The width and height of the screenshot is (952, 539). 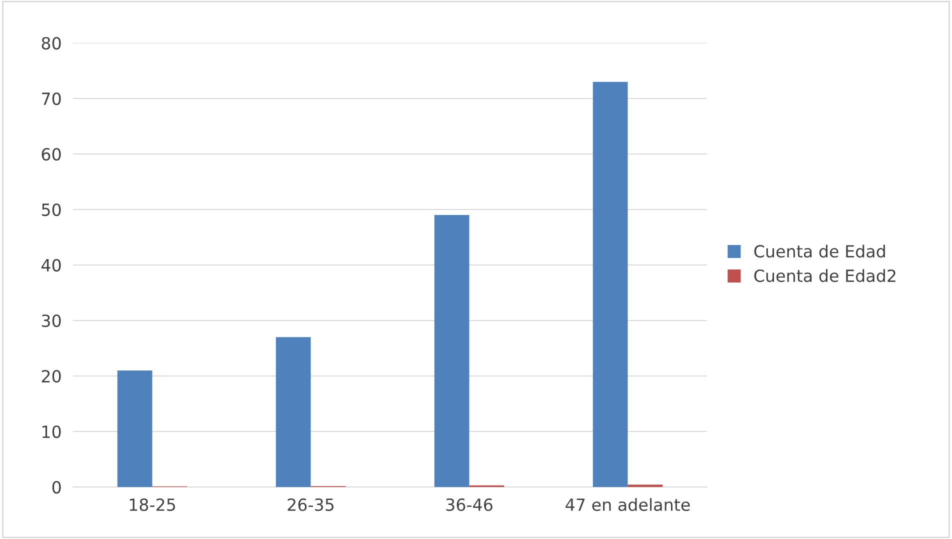 What do you see at coordinates (311, 505) in the screenshot?
I see `x-tick-label: 26-35` at bounding box center [311, 505].